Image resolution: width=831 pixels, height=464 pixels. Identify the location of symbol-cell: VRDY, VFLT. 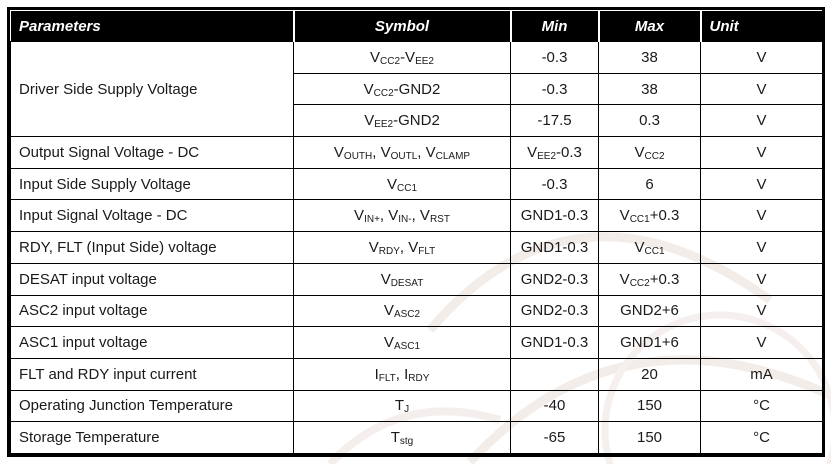
(402, 247).